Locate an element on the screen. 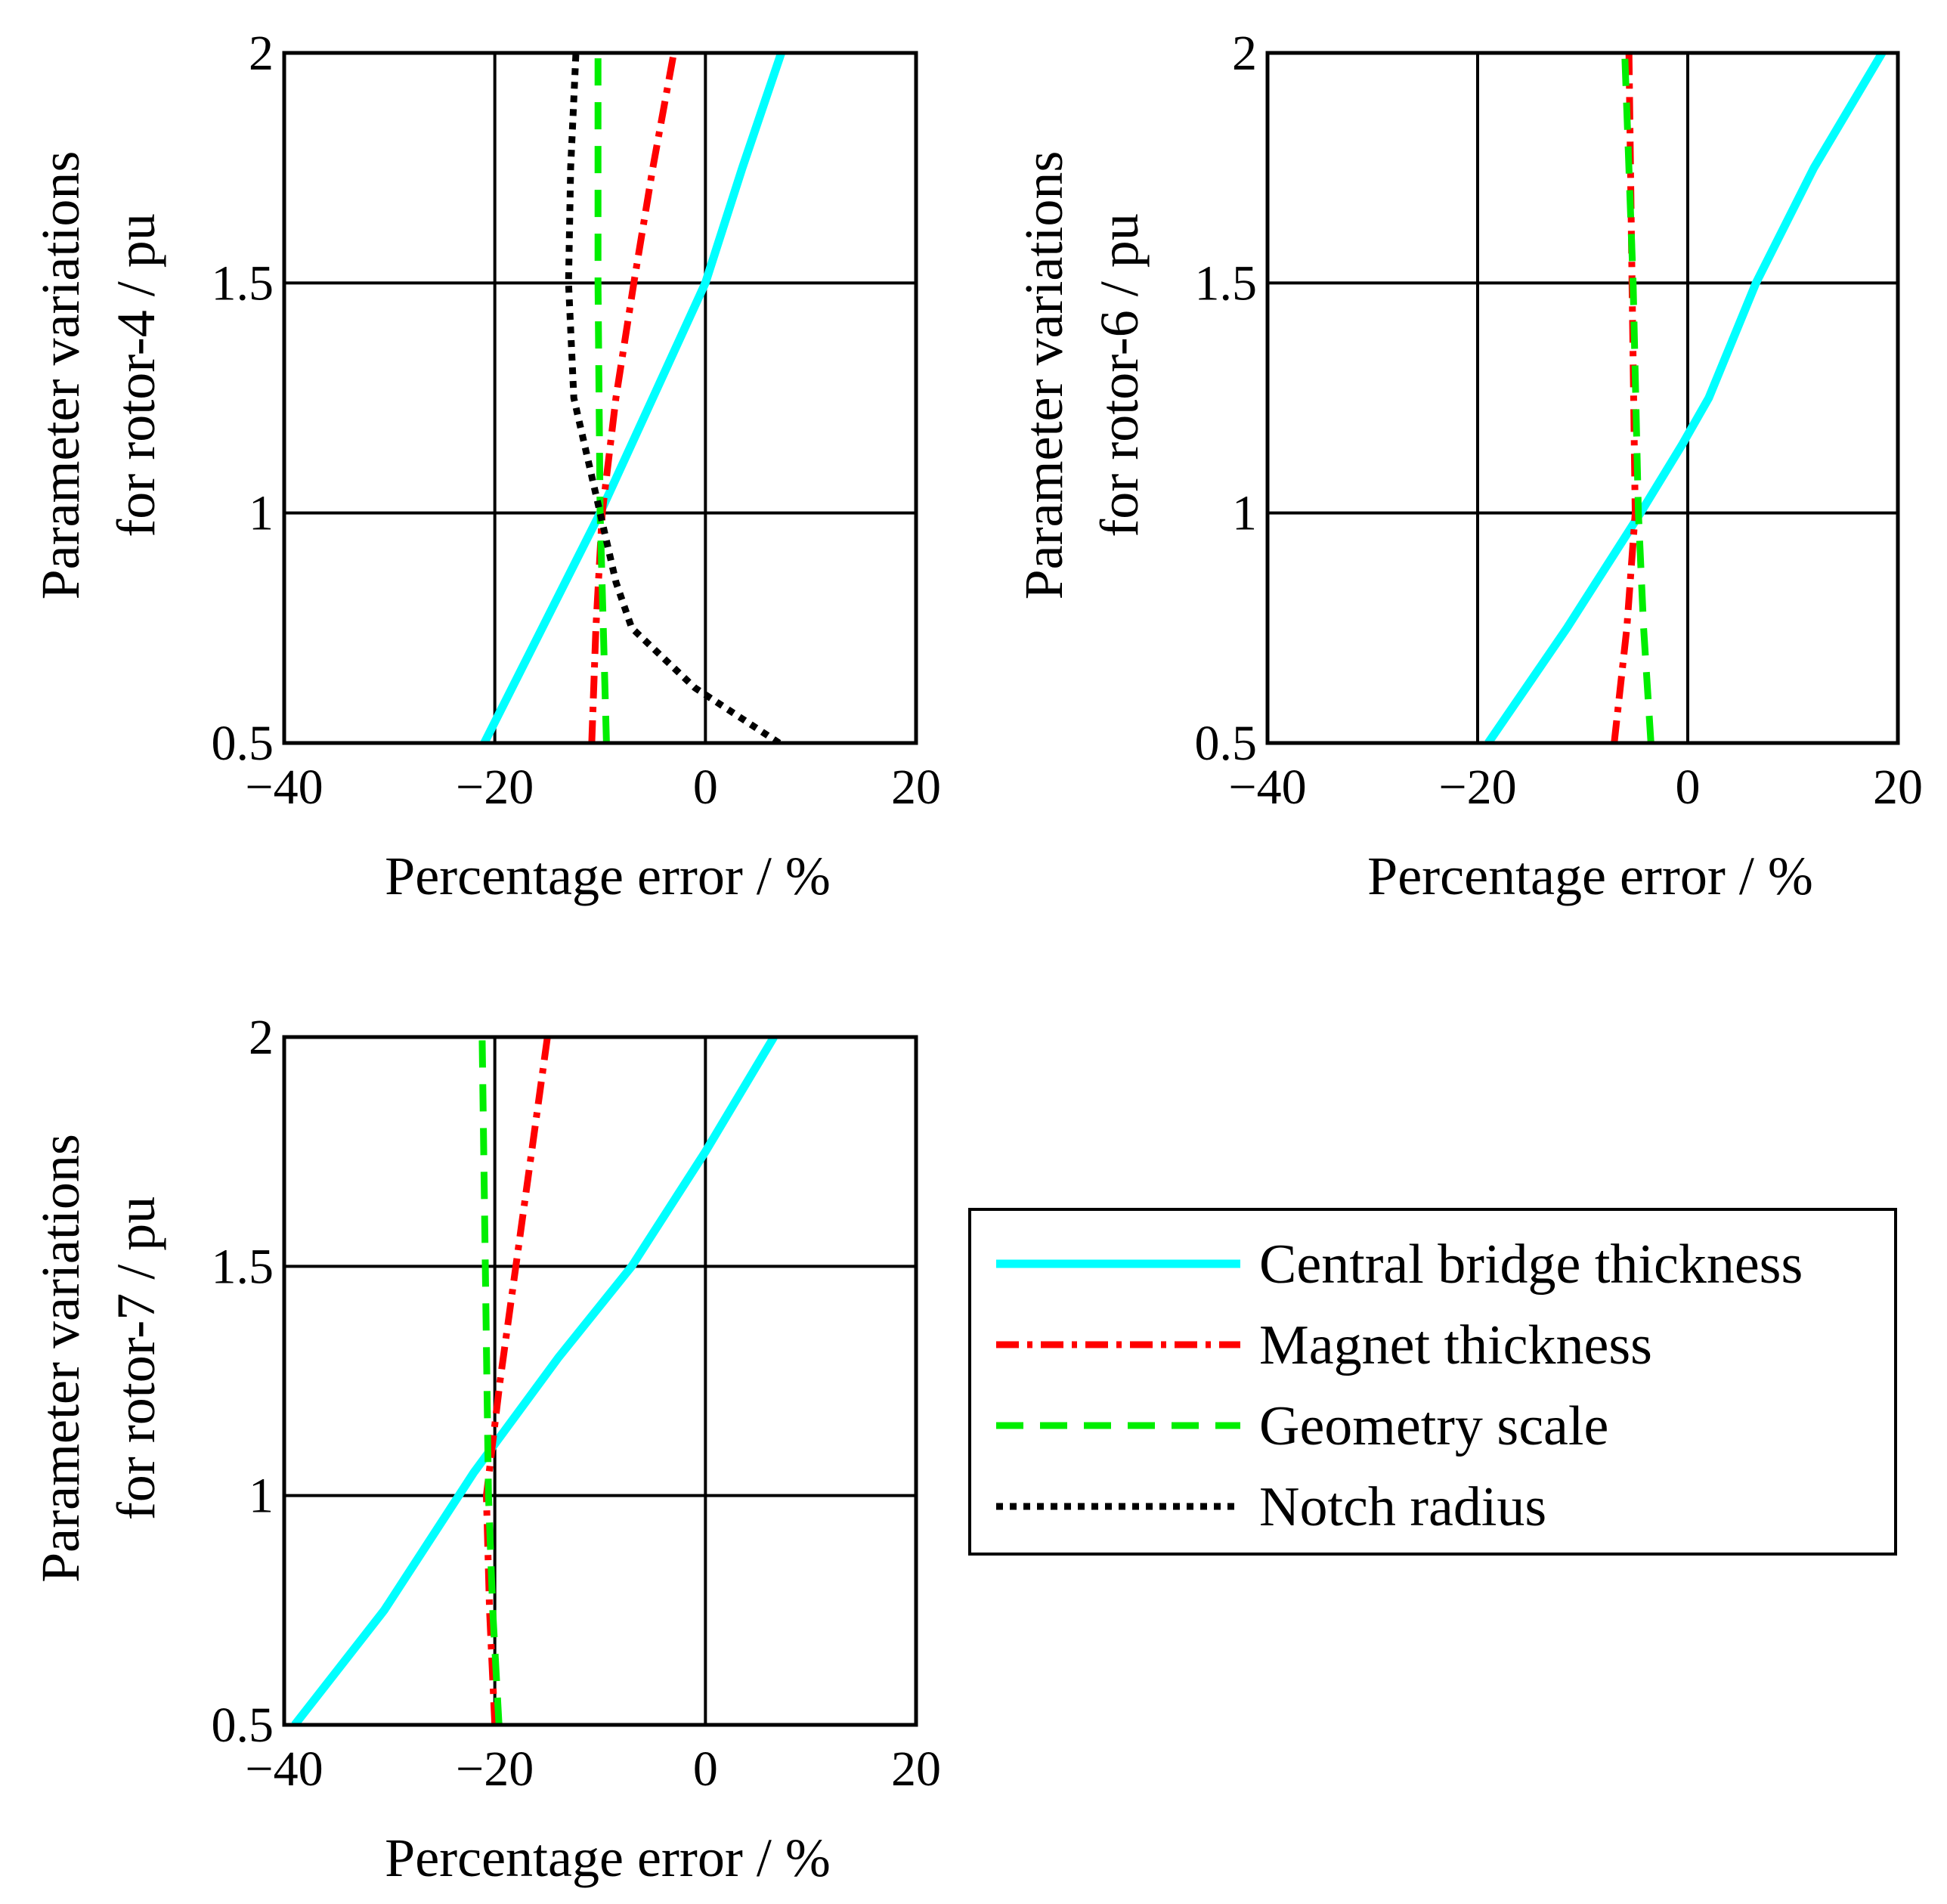  y-axis-label-line2: for rotor-7 / pu is located at coordinates (136, 1358).